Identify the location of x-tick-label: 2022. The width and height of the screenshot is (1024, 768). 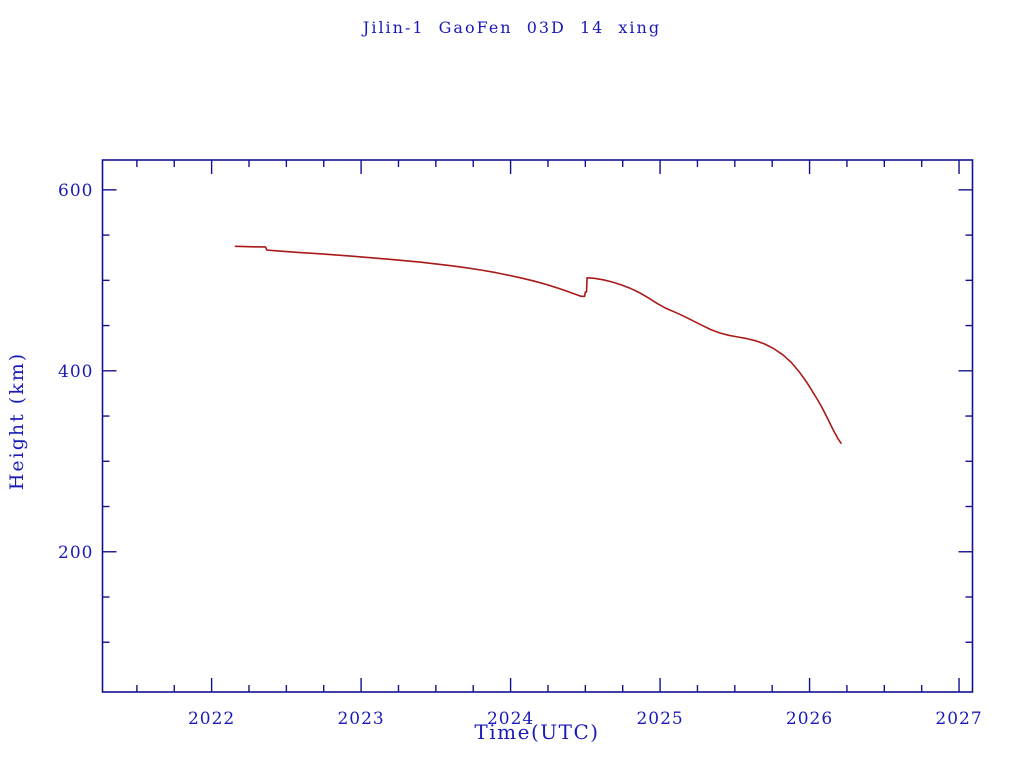
(211, 719).